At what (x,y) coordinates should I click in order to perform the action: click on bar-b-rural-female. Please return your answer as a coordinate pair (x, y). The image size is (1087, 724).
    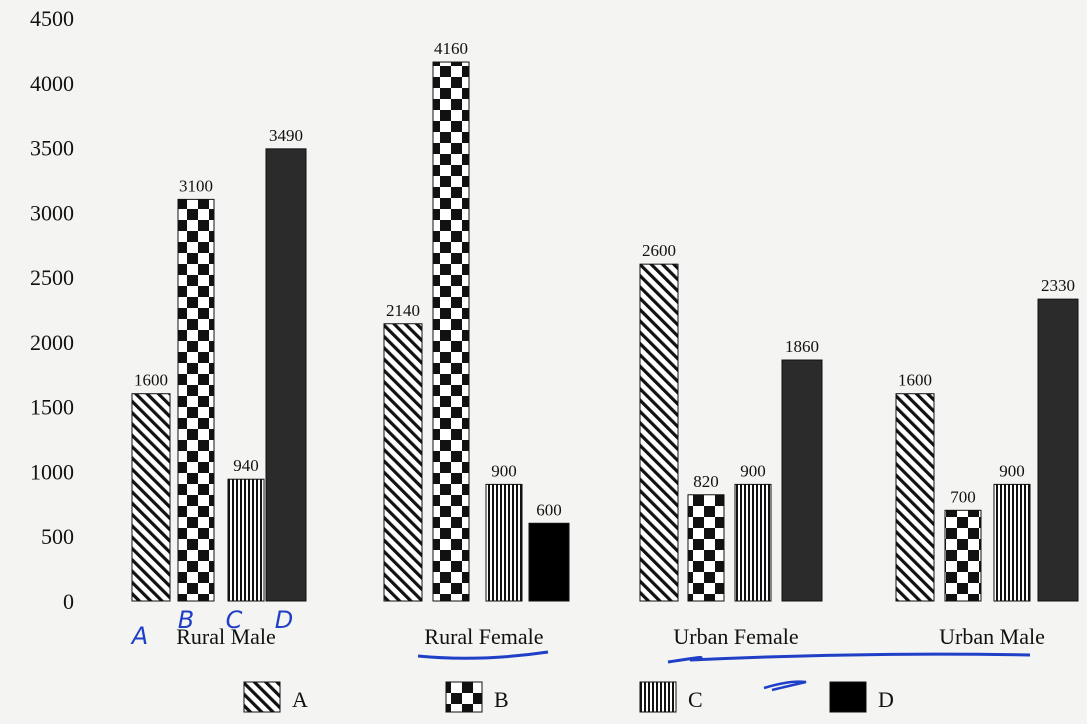
    Looking at the image, I should click on (451, 331).